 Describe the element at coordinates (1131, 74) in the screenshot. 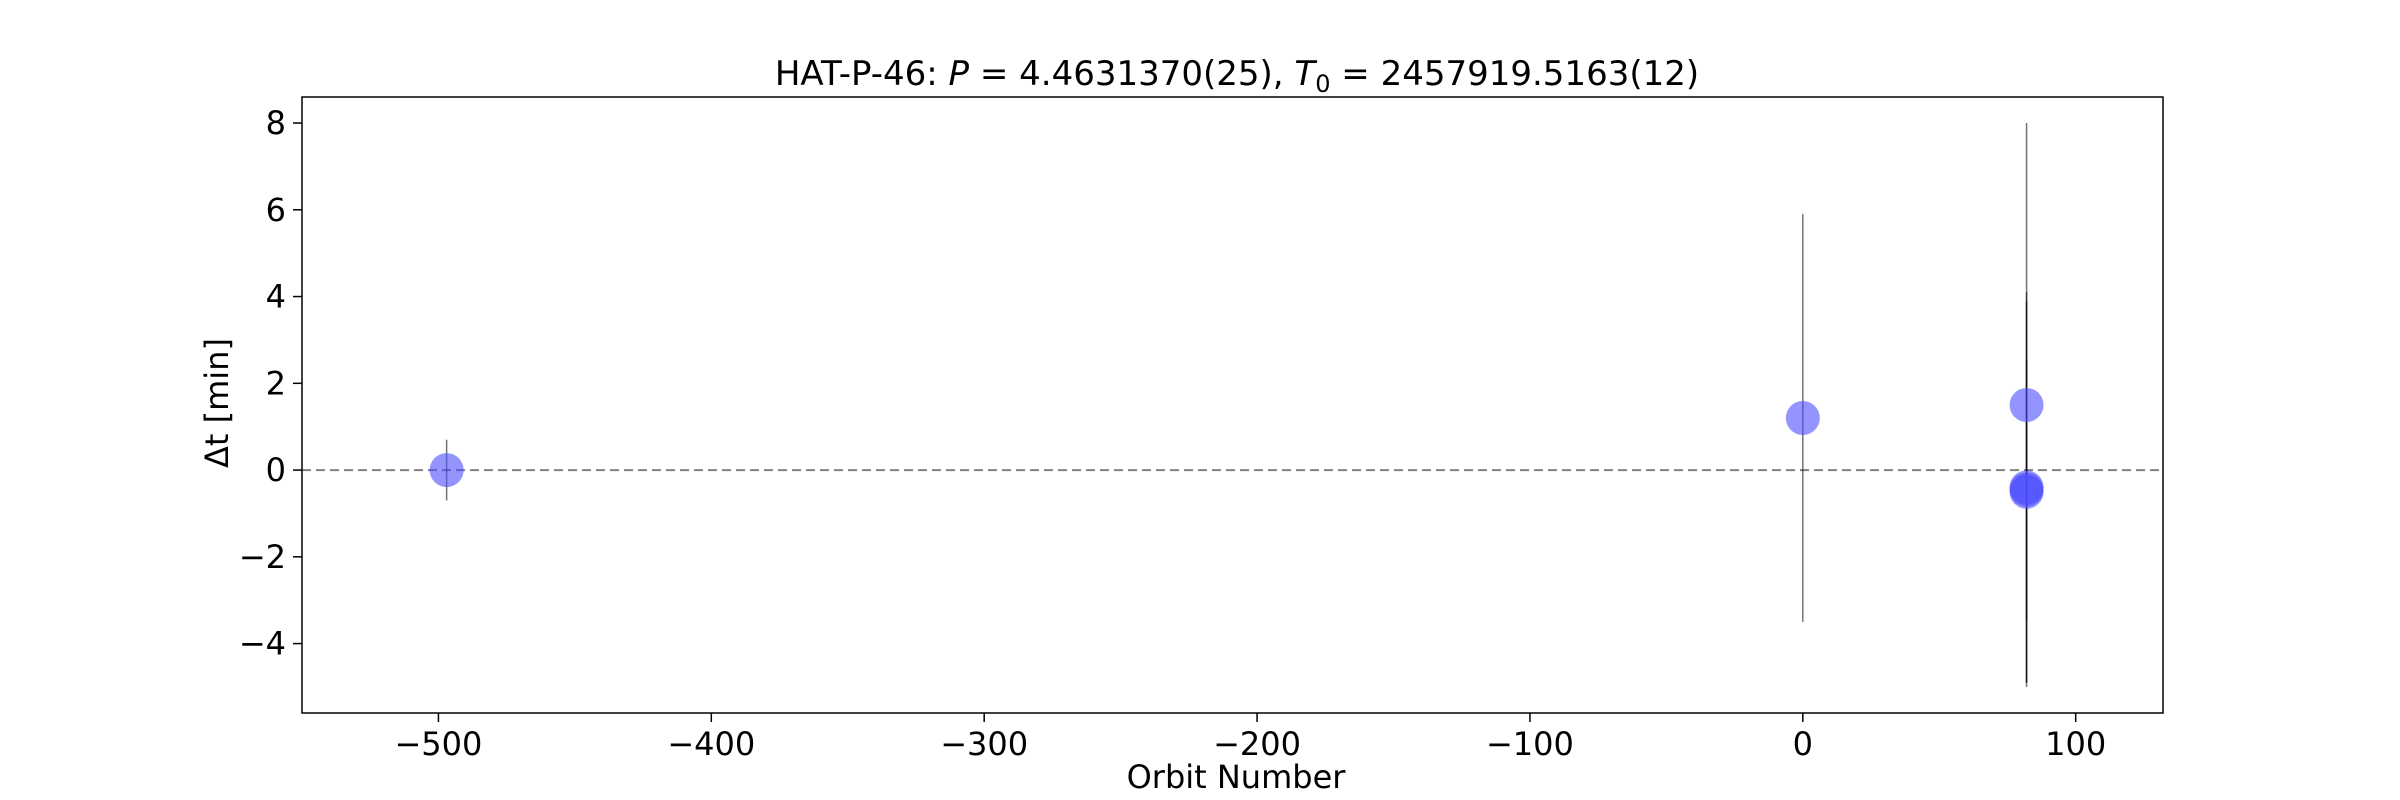

I see `title-p-value: = 4.4631370(25),` at that location.